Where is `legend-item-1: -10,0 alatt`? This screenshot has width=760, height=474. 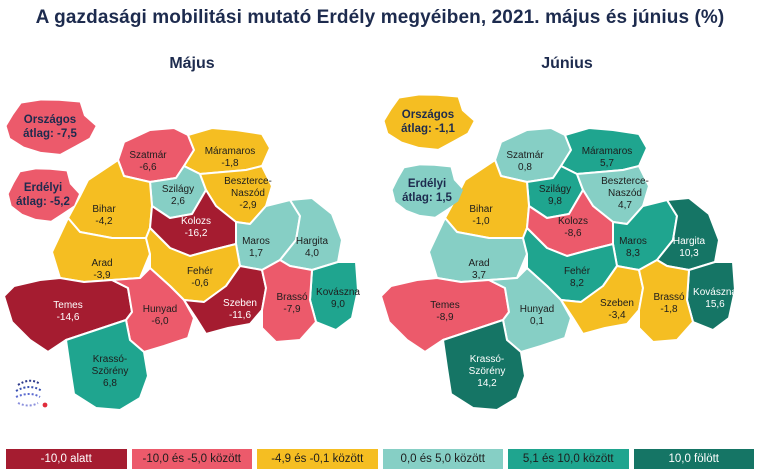
legend-item-1: -10,0 alatt is located at coordinates (66, 459).